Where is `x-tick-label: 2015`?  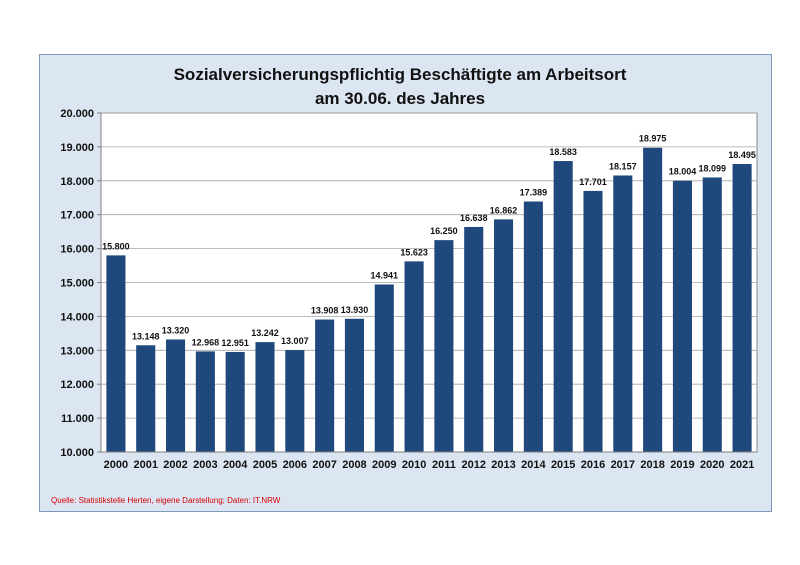 x-tick-label: 2015 is located at coordinates (563, 465).